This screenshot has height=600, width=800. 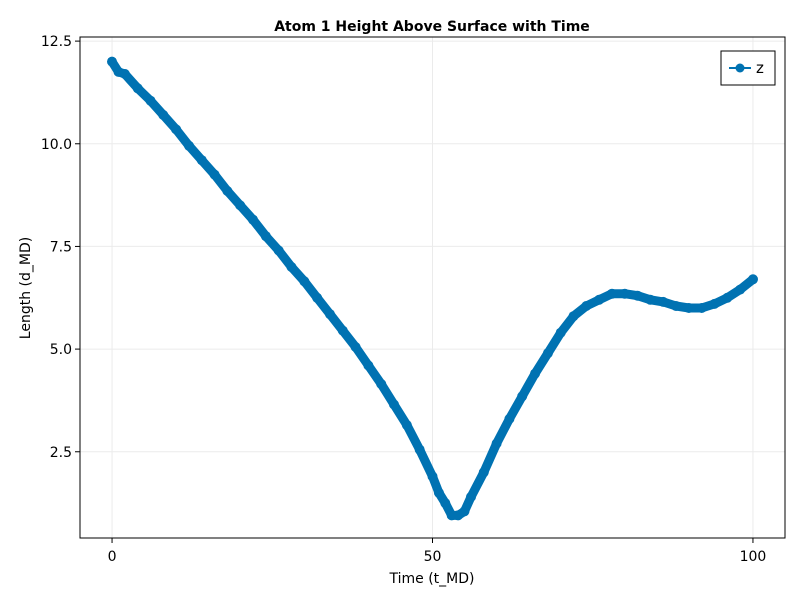 What do you see at coordinates (748, 68) in the screenshot?
I see `legend: z` at bounding box center [748, 68].